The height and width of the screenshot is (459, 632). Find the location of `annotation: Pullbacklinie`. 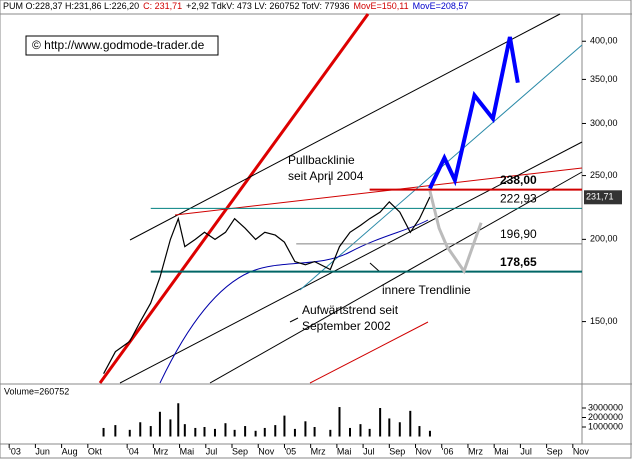

annotation: Pullbacklinie is located at coordinates (321, 160).